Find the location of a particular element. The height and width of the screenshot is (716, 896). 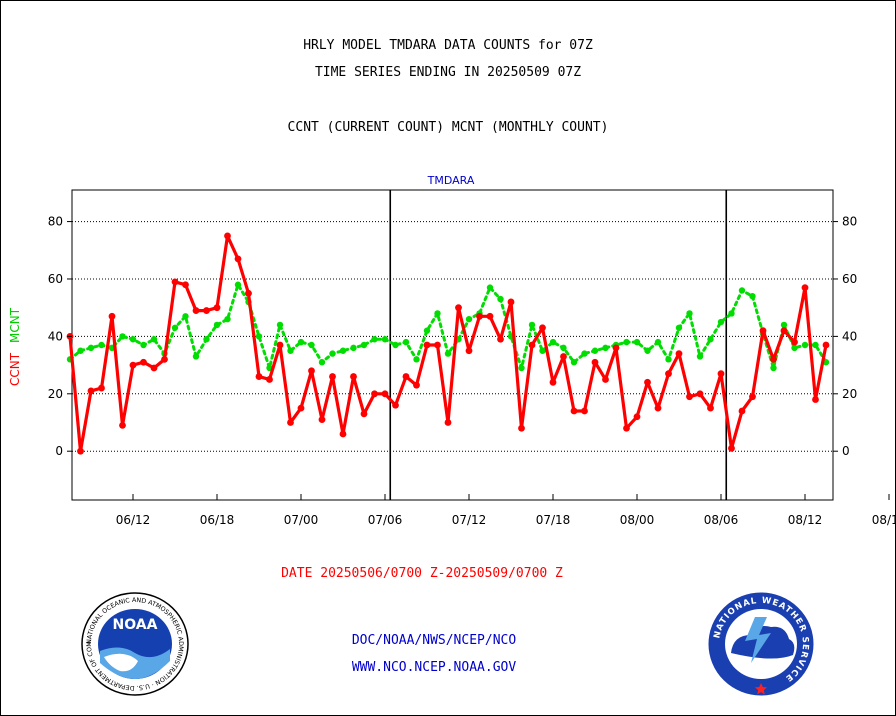

x-tick-label: 08/06 is located at coordinates (721, 520).